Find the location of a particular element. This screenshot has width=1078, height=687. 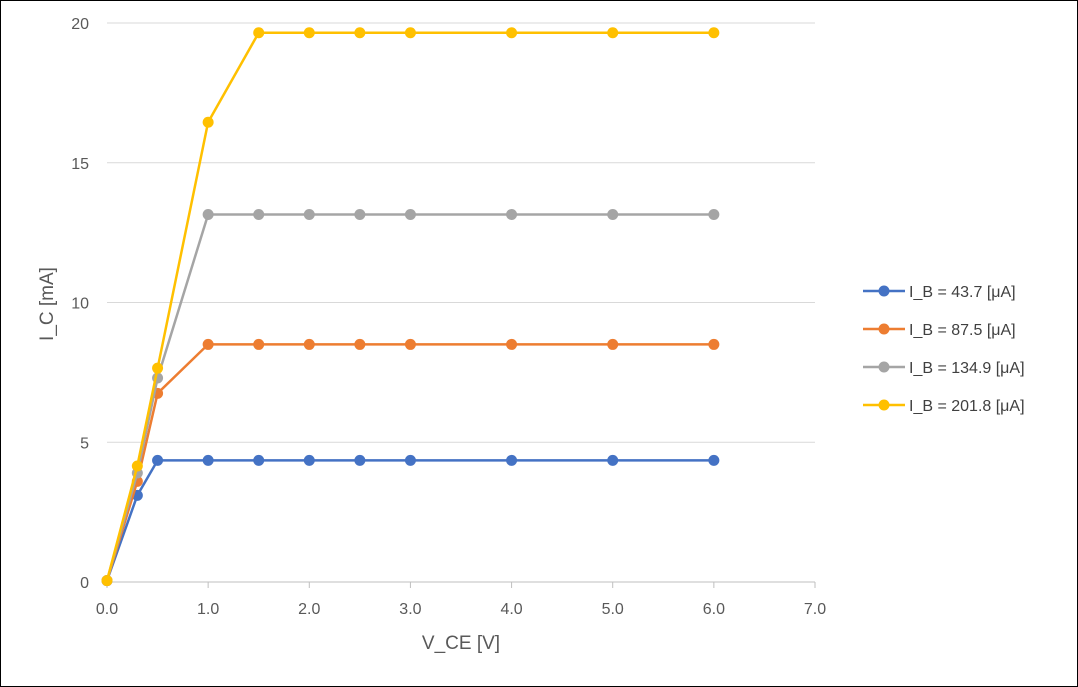

legend-item: I_B = 43.7 [μA] is located at coordinates (939, 292).